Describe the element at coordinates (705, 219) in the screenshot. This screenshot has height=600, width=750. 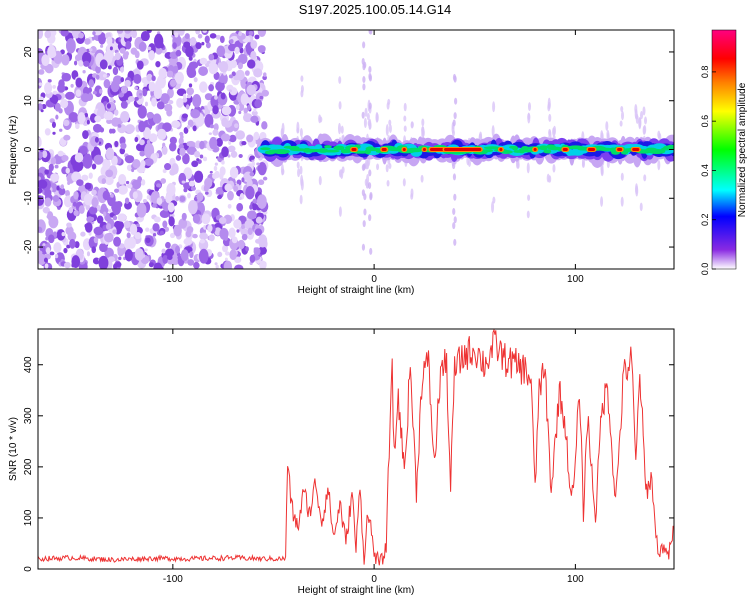
I see `colorbar-tick-label: 0.2` at that location.